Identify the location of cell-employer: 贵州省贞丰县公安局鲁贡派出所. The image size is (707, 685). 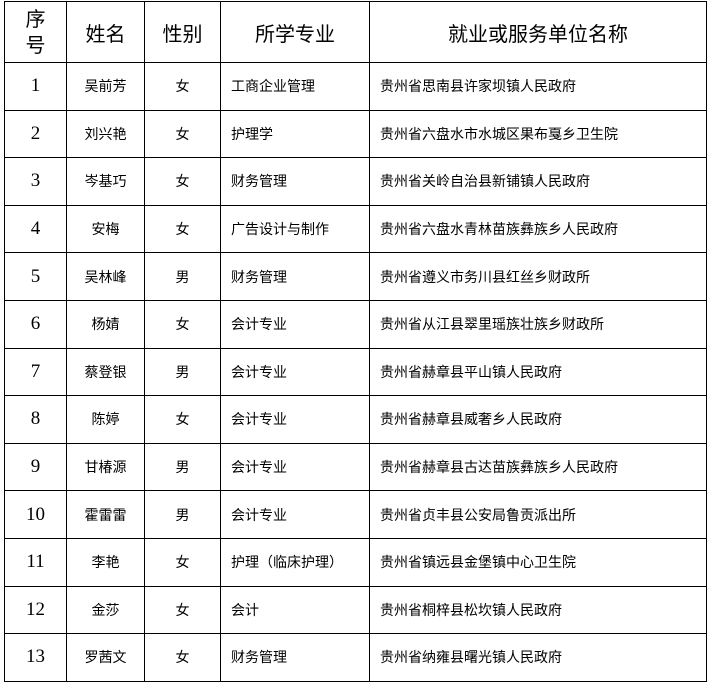
(538, 514).